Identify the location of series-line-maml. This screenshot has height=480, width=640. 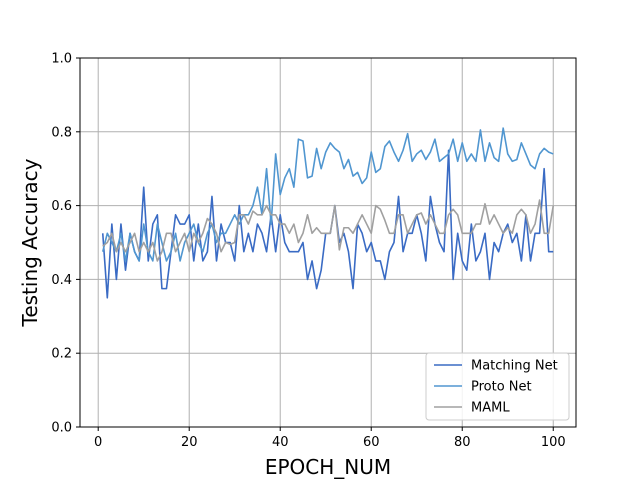
(328, 230).